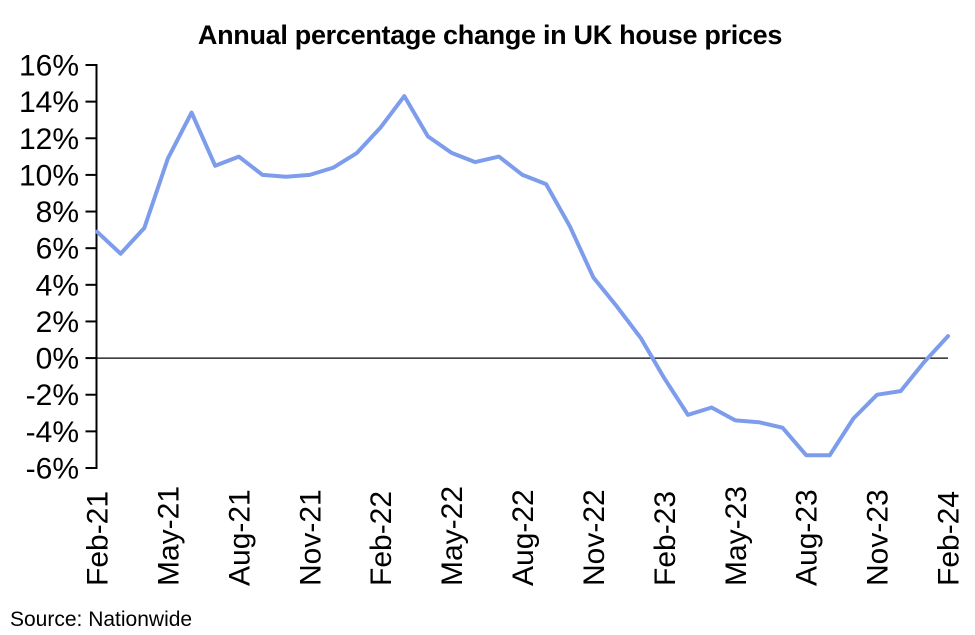 The height and width of the screenshot is (635, 975). What do you see at coordinates (49, 139) in the screenshot?
I see `y-axis-tick-label: 12%` at bounding box center [49, 139].